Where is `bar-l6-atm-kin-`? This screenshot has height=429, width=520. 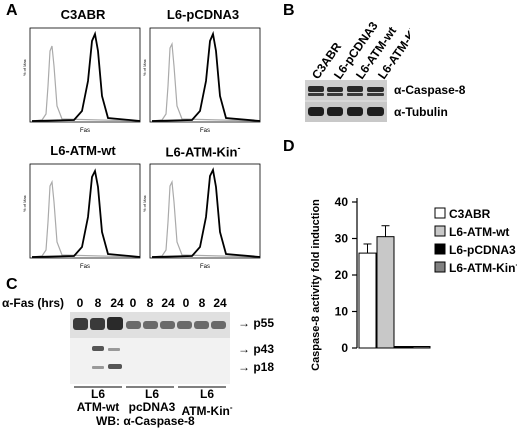 bar-l6-atm-kin- is located at coordinates (421, 347).